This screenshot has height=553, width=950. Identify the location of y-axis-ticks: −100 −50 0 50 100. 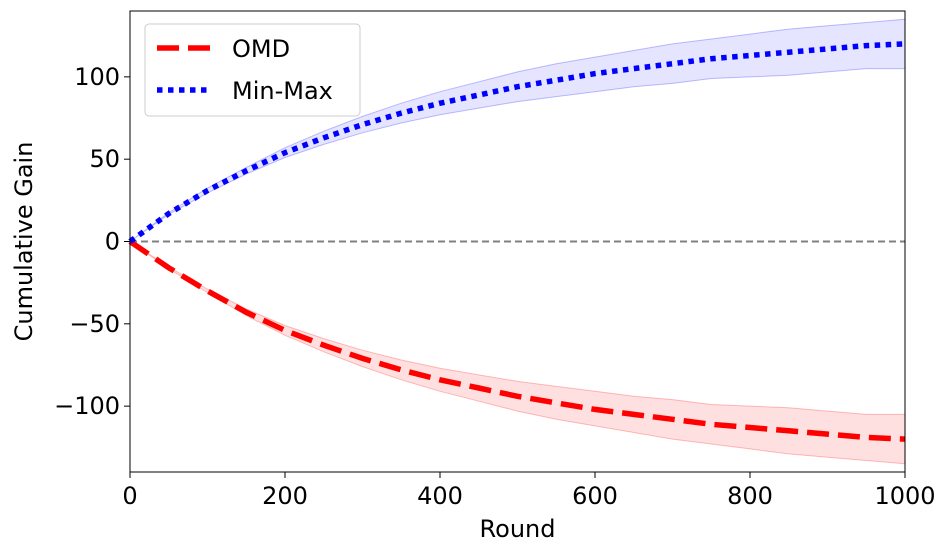
(92, 241).